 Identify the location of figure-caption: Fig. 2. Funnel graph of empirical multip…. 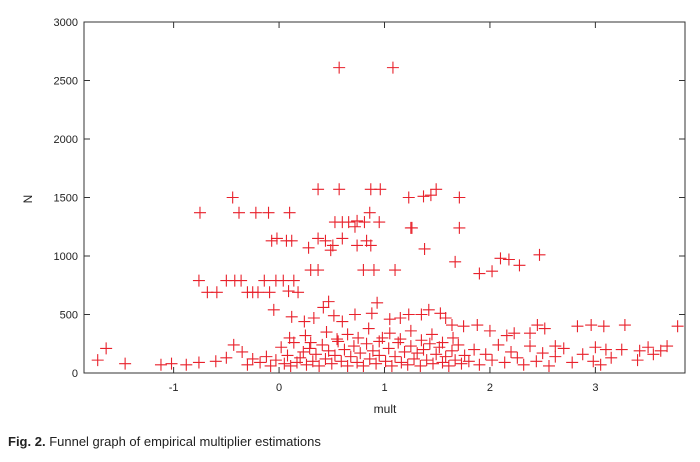
(164, 441).